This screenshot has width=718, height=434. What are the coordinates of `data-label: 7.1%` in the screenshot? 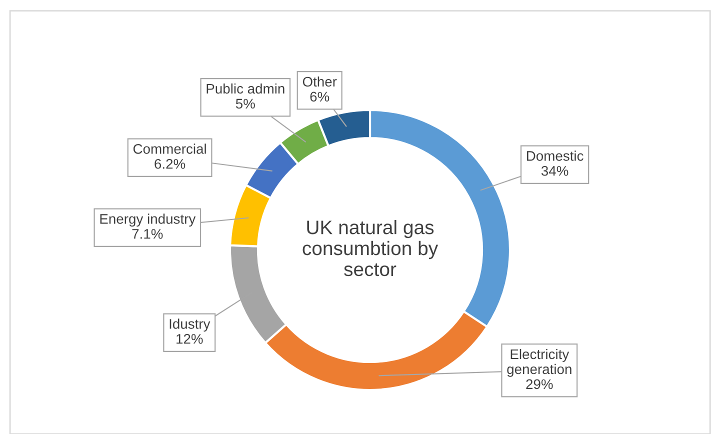 It's located at (147, 234).